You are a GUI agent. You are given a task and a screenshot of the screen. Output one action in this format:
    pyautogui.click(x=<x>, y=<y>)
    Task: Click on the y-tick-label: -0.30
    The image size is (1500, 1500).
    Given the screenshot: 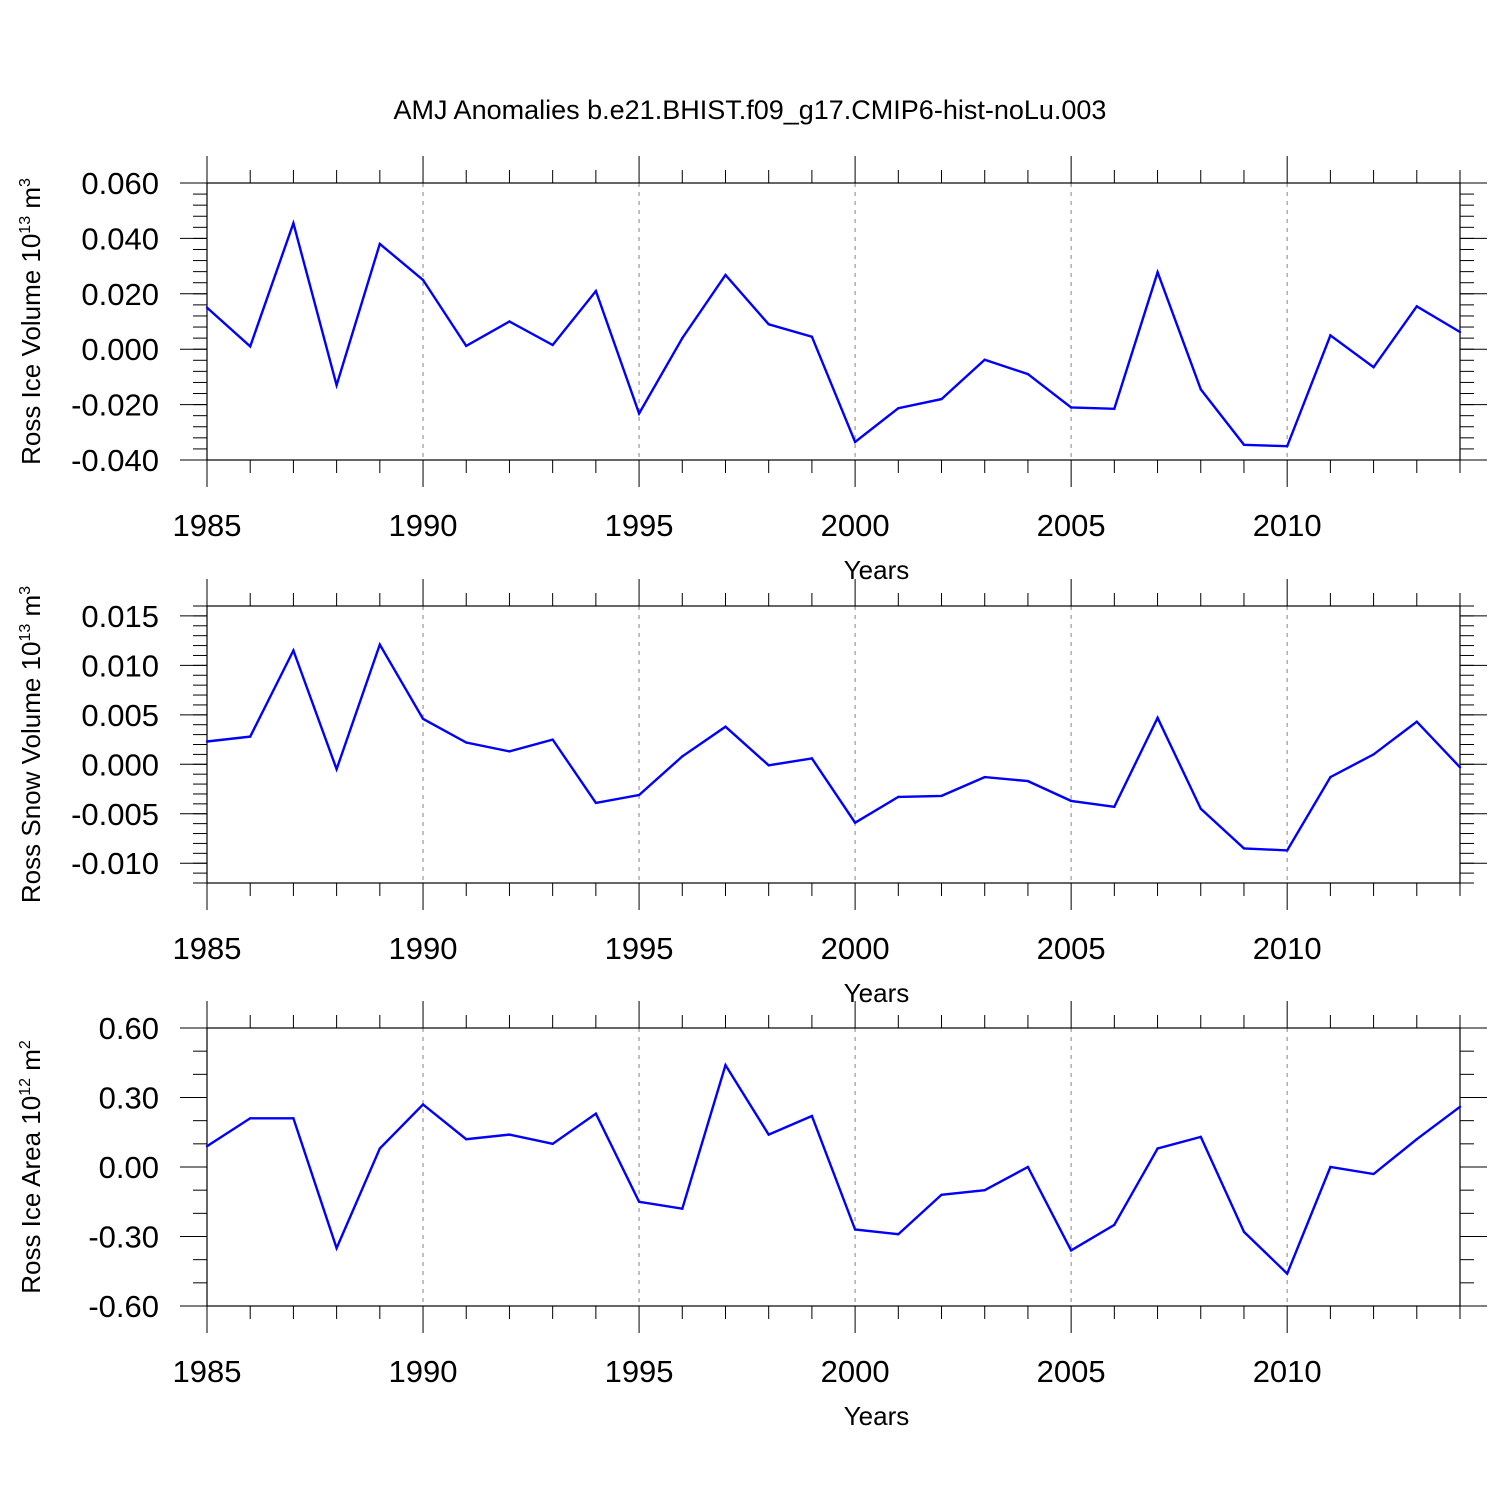 What is the action you would take?
    pyautogui.click(x=123, y=1237)
    